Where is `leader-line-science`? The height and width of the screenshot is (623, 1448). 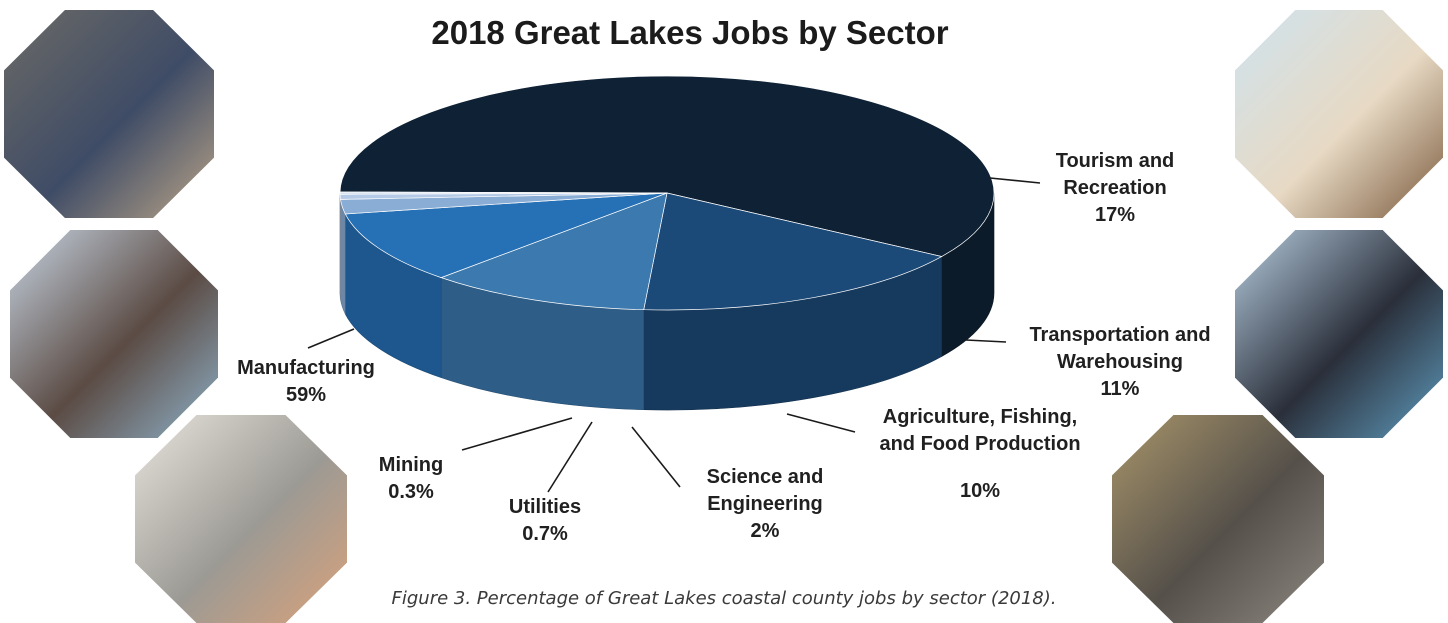 leader-line-science is located at coordinates (656, 457).